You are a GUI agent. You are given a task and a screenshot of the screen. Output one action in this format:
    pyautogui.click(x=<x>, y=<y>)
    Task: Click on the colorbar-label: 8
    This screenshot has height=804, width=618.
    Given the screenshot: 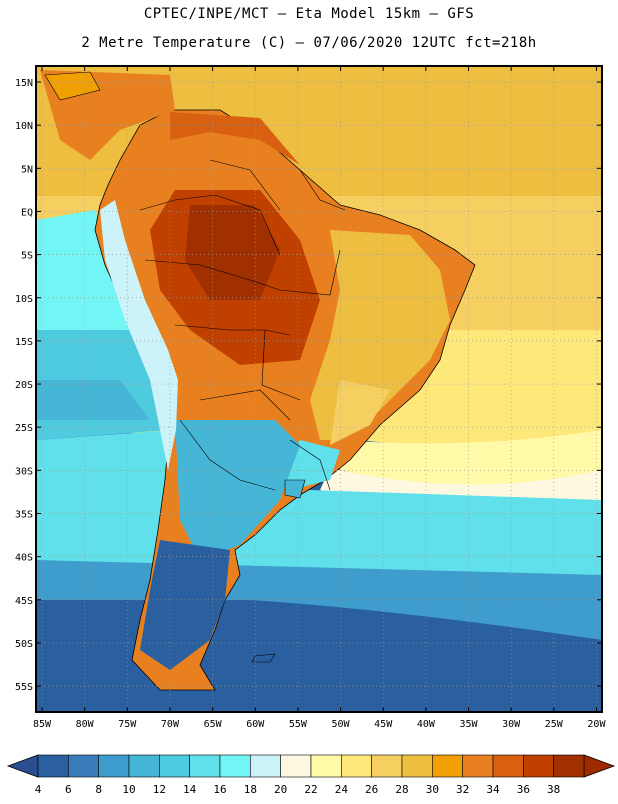 What is the action you would take?
    pyautogui.click(x=98, y=789)
    